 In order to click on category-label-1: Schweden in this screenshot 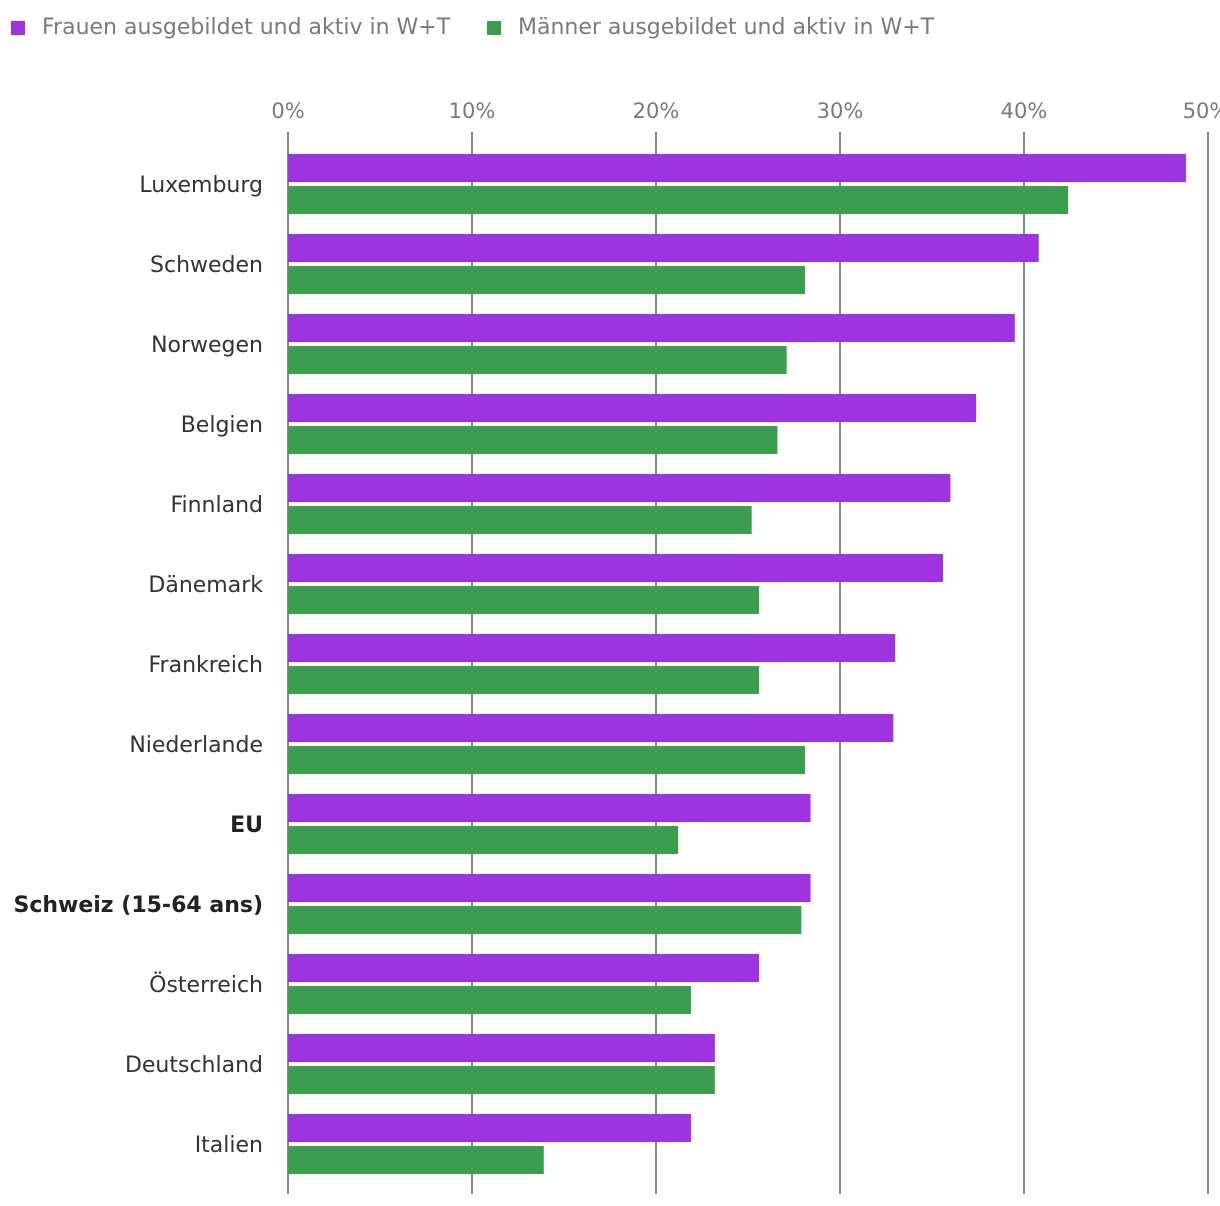, I will do `click(206, 265)`.